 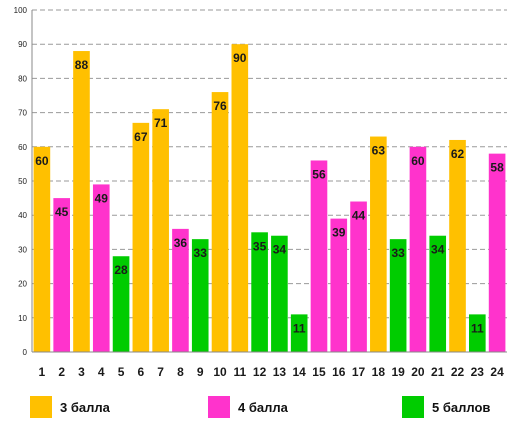 I want to click on data-label: 36, so click(x=181, y=243).